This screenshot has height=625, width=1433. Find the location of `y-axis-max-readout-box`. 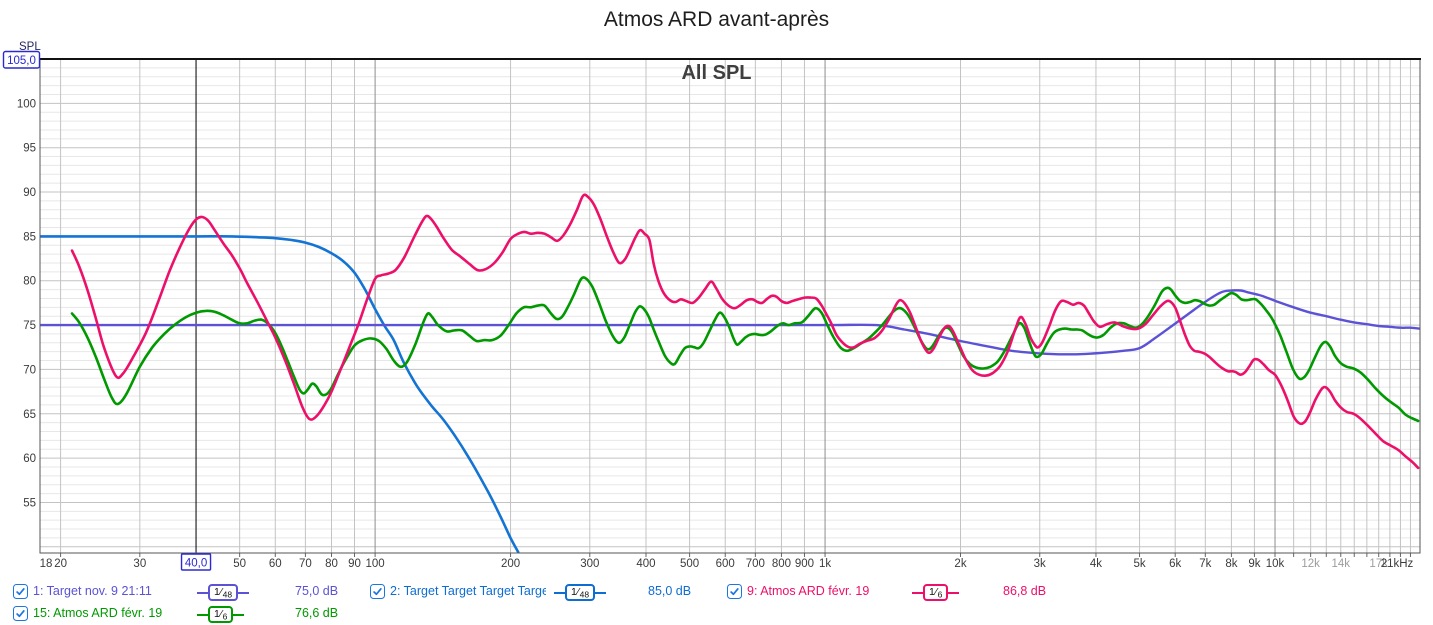

y-axis-max-readout-box is located at coordinates (21, 59).